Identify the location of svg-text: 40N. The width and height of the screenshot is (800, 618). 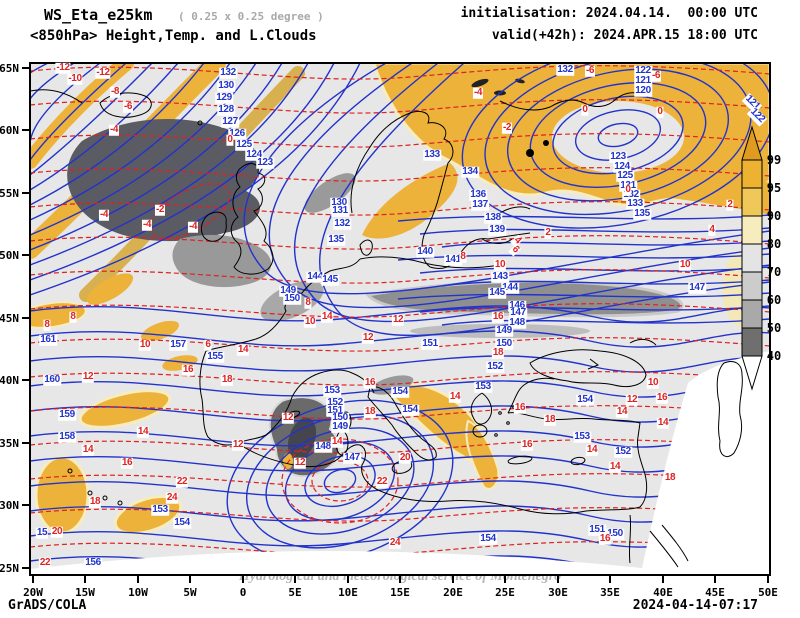
(9, 380).